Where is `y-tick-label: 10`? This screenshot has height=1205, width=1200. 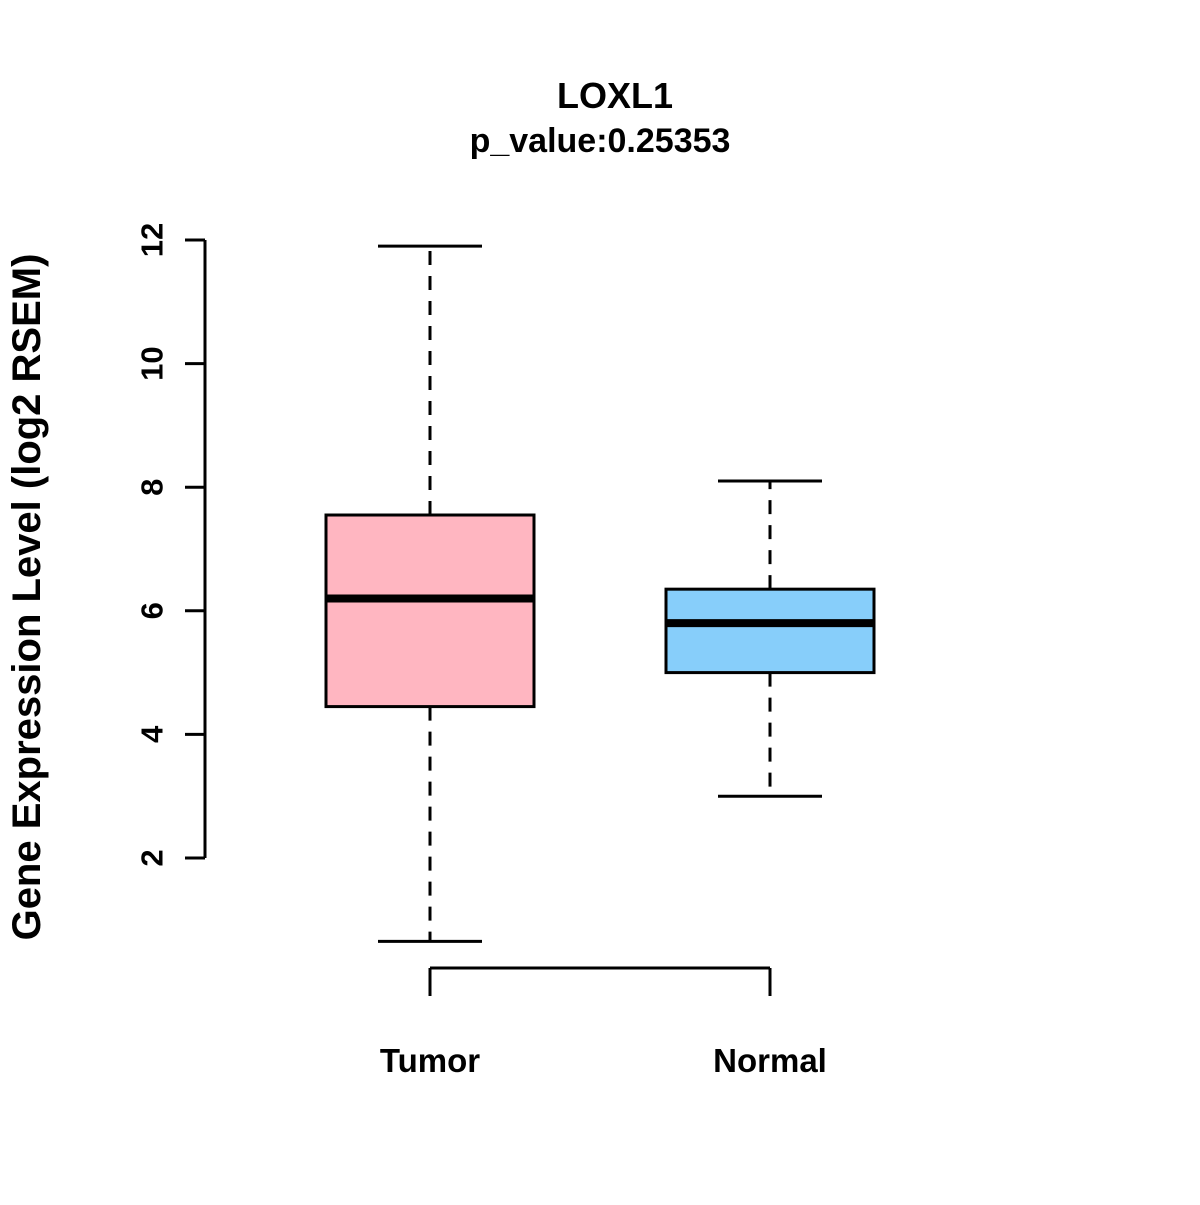
y-tick-label: 10 is located at coordinates (152, 363).